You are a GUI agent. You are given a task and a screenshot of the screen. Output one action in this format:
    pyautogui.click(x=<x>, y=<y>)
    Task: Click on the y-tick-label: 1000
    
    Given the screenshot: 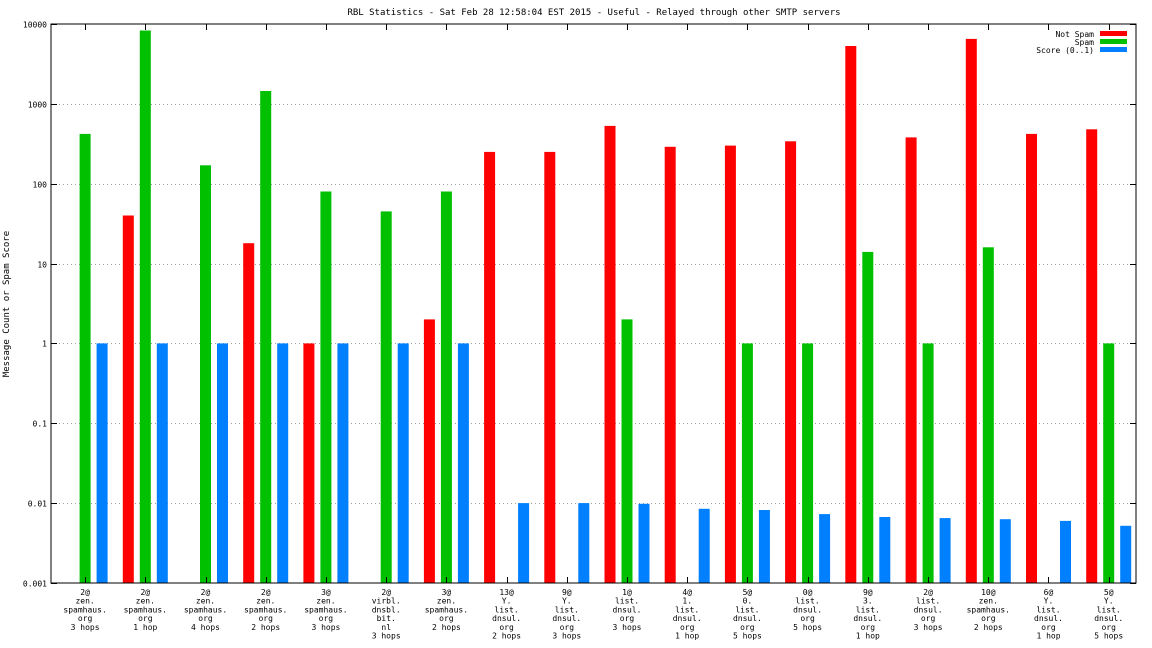 What is the action you would take?
    pyautogui.click(x=37, y=105)
    